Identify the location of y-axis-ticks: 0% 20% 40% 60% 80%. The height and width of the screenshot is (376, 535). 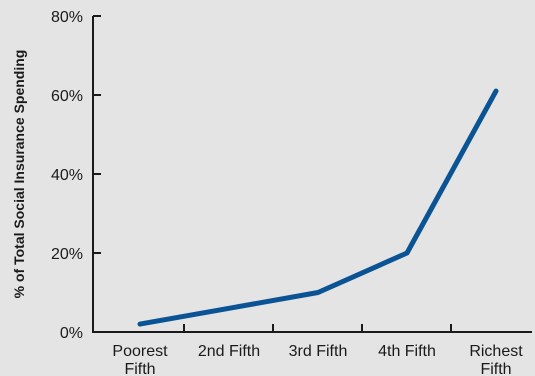
(76, 175).